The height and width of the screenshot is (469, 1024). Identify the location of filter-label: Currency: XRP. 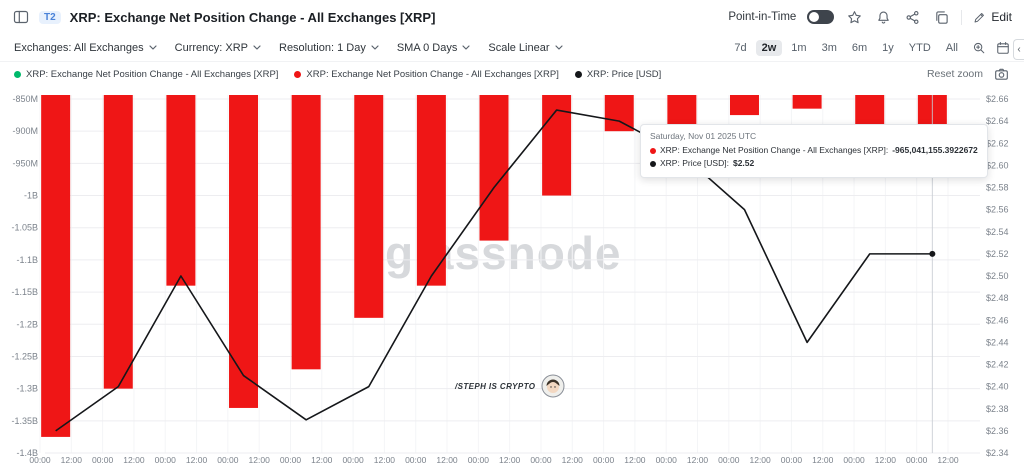
(211, 47).